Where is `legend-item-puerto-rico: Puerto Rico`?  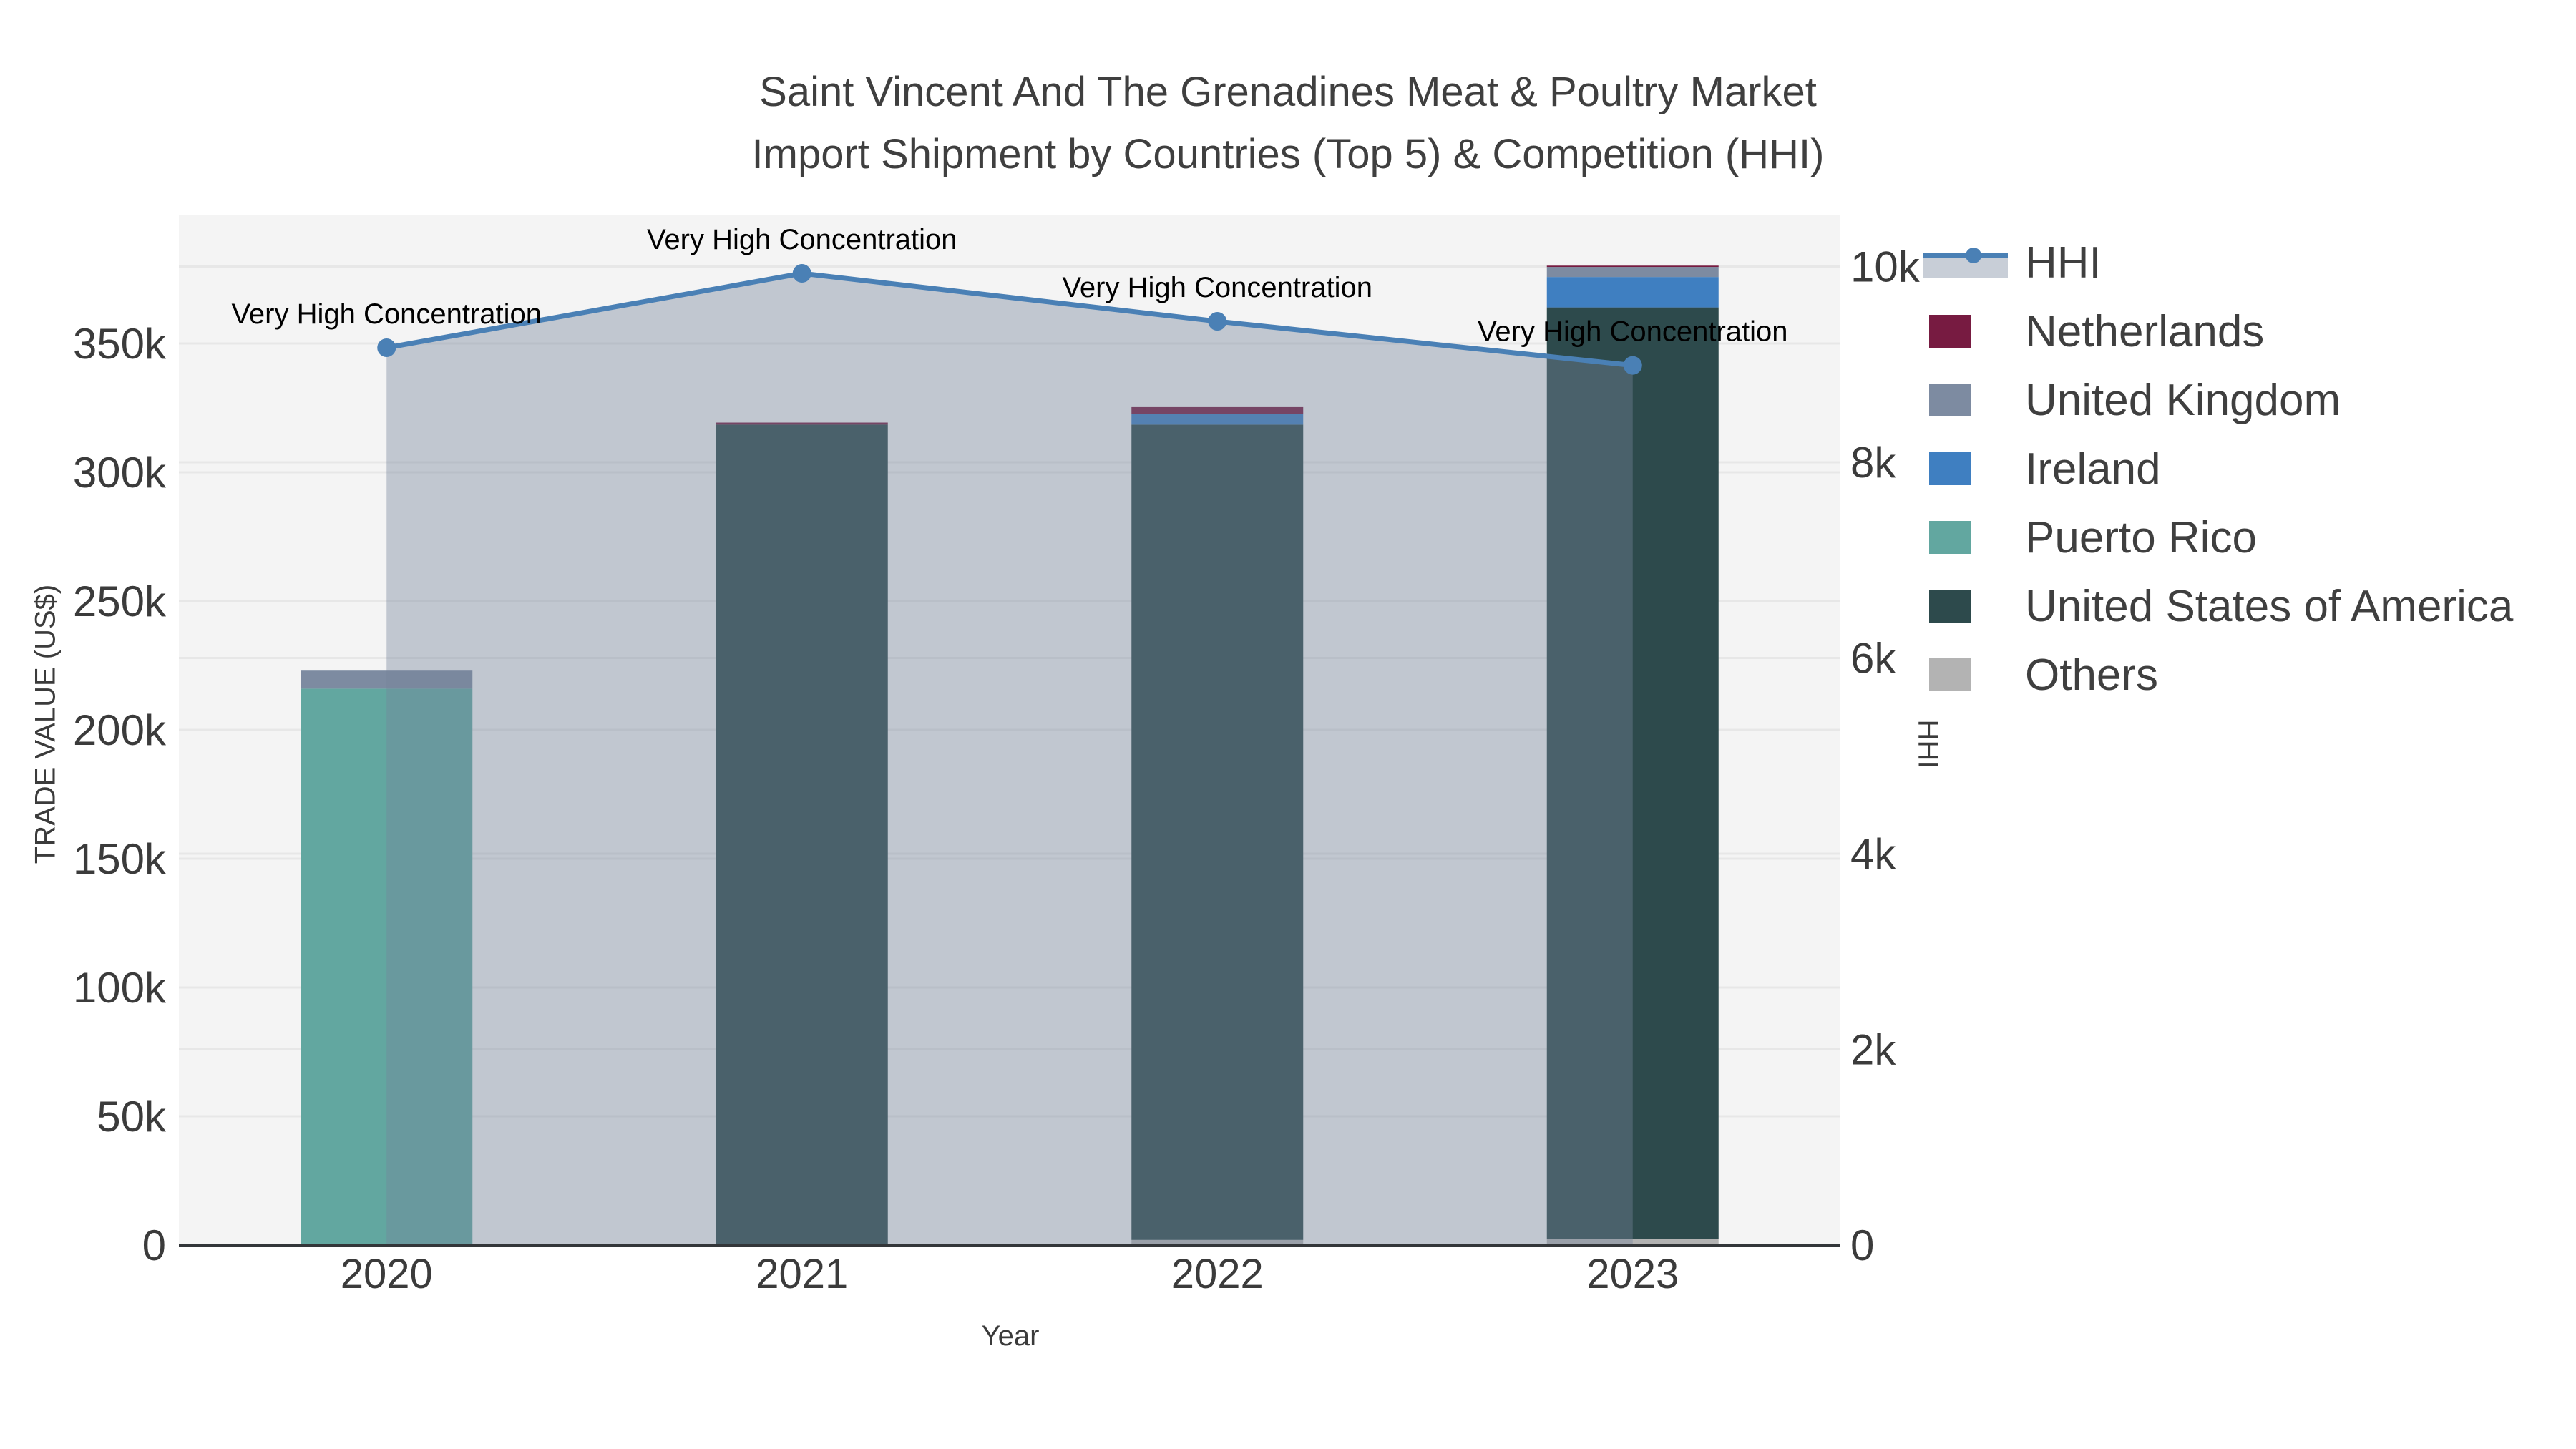 legend-item-puerto-rico: Puerto Rico is located at coordinates (2217, 537).